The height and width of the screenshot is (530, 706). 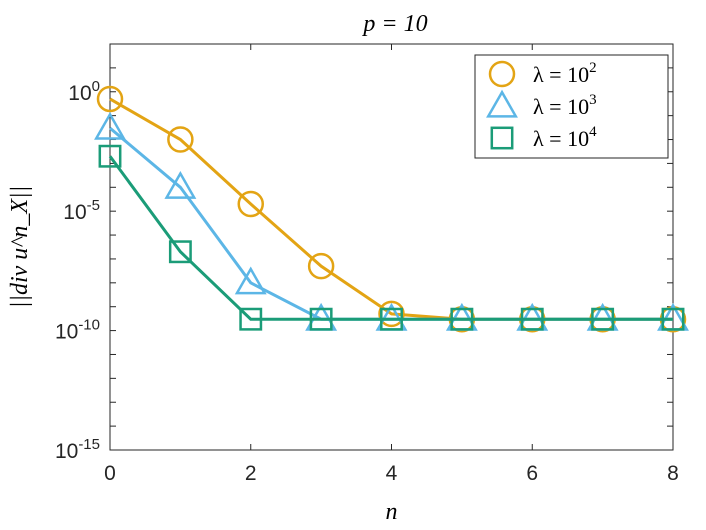 I want to click on y-tick-exponent: -5, so click(x=93, y=205).